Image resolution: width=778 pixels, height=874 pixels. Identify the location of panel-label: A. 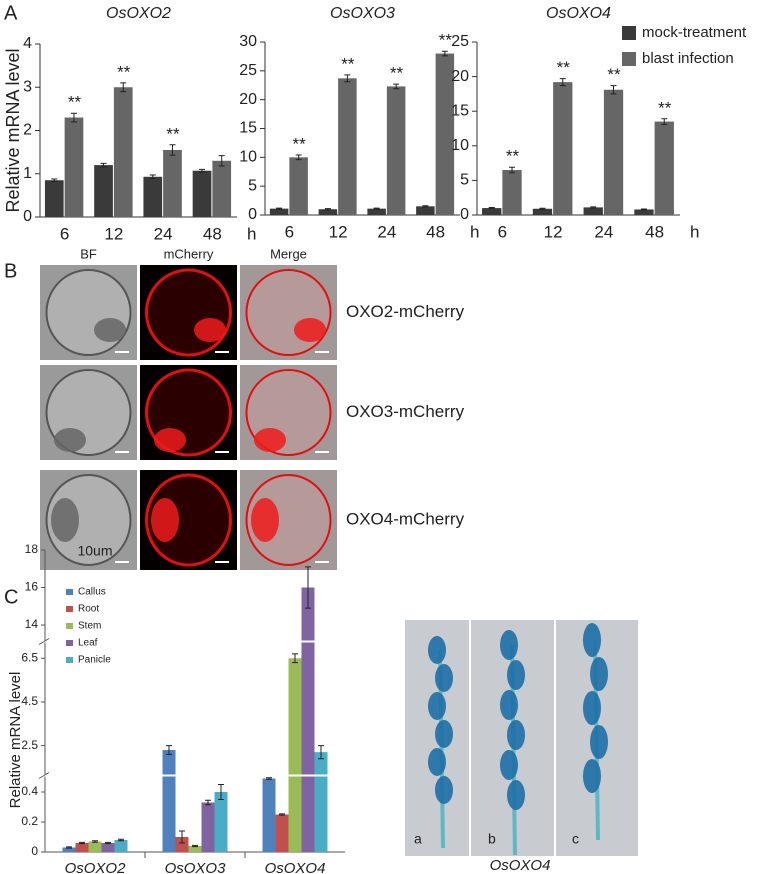
(11, 13).